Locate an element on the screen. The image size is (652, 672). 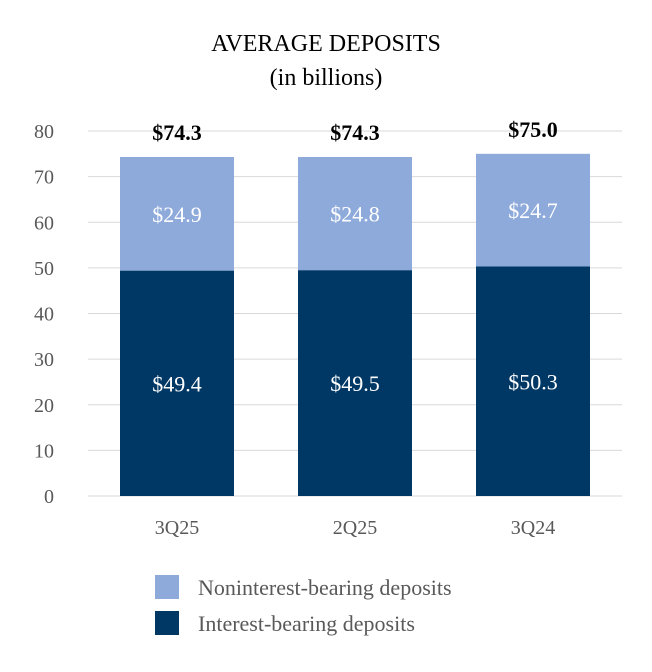
chart-title: AVERAGE DEPOSITS is located at coordinates (326, 44).